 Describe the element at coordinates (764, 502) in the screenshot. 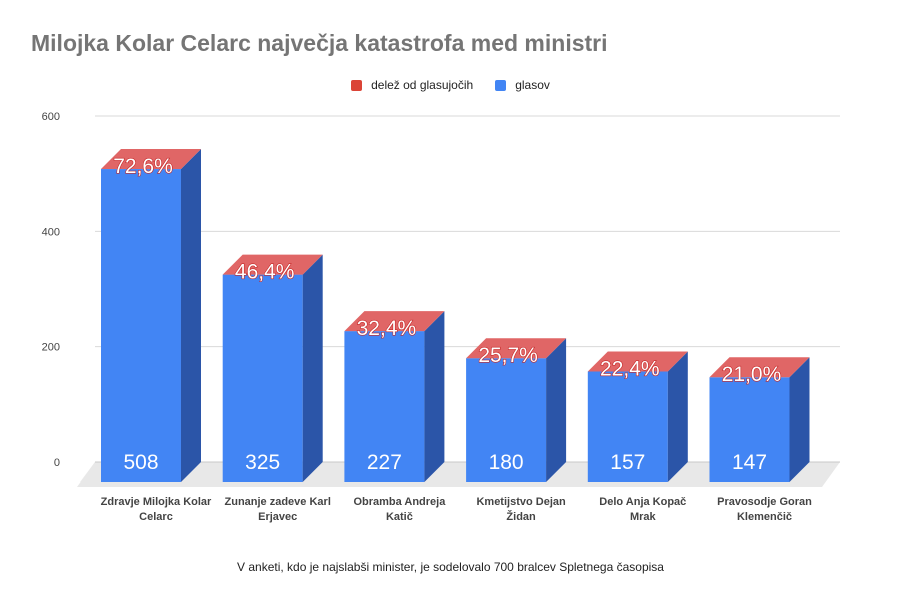

I see `x-category-label: Pravosodje Goran` at that location.